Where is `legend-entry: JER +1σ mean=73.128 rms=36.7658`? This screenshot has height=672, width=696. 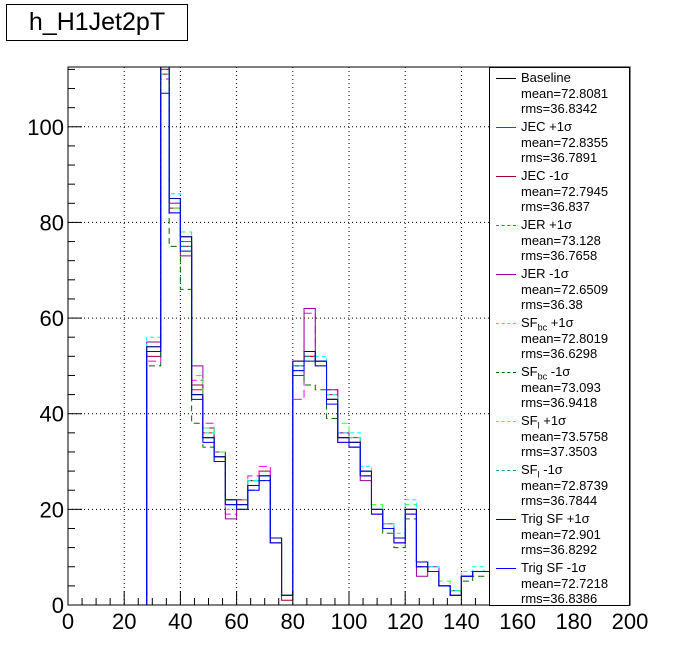 legend-entry: JER +1σ mean=73.128 rms=36.7658 is located at coordinates (559, 239).